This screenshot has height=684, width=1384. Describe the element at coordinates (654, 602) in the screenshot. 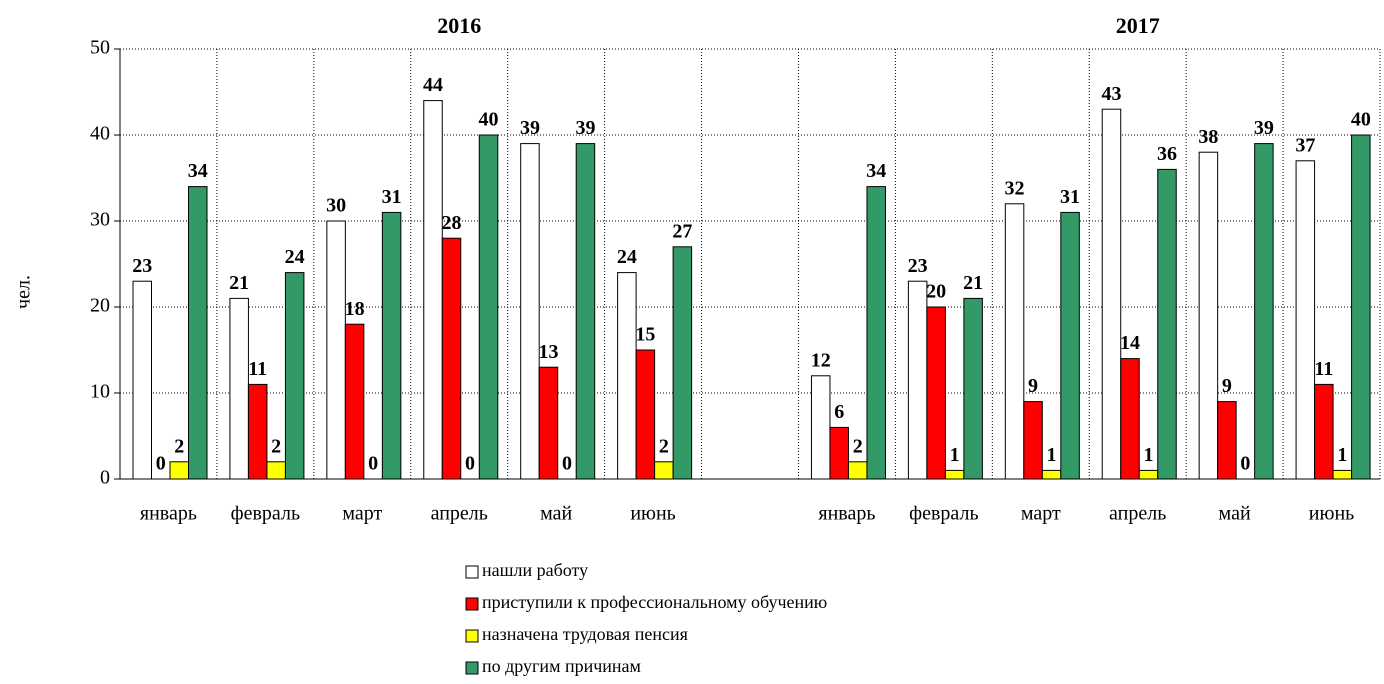

I see `legend-label: приступили к профессиональному обучению` at that location.